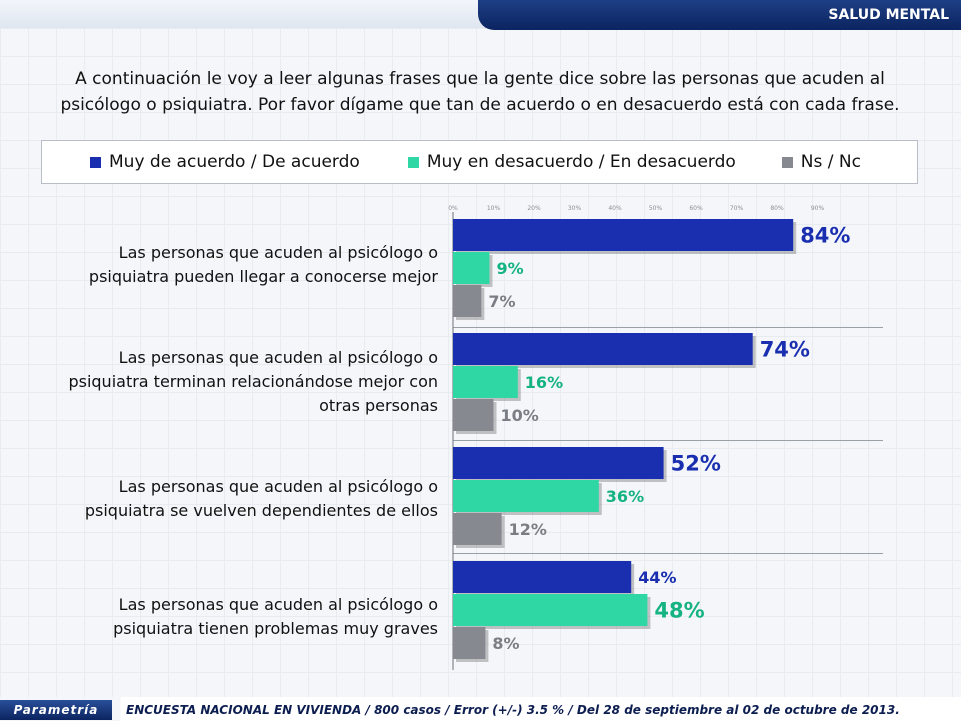  I want to click on axis-tick-label: 50%, so click(656, 208).